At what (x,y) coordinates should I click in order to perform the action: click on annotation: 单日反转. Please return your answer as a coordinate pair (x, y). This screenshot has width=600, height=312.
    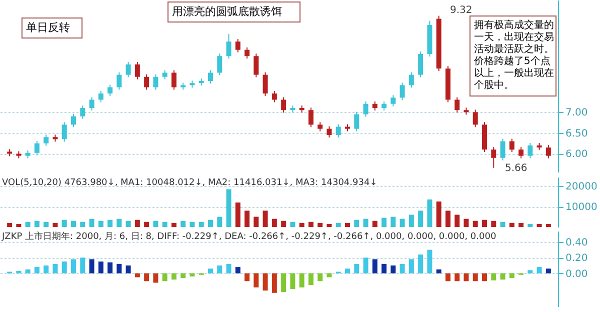
    Looking at the image, I should click on (48, 27).